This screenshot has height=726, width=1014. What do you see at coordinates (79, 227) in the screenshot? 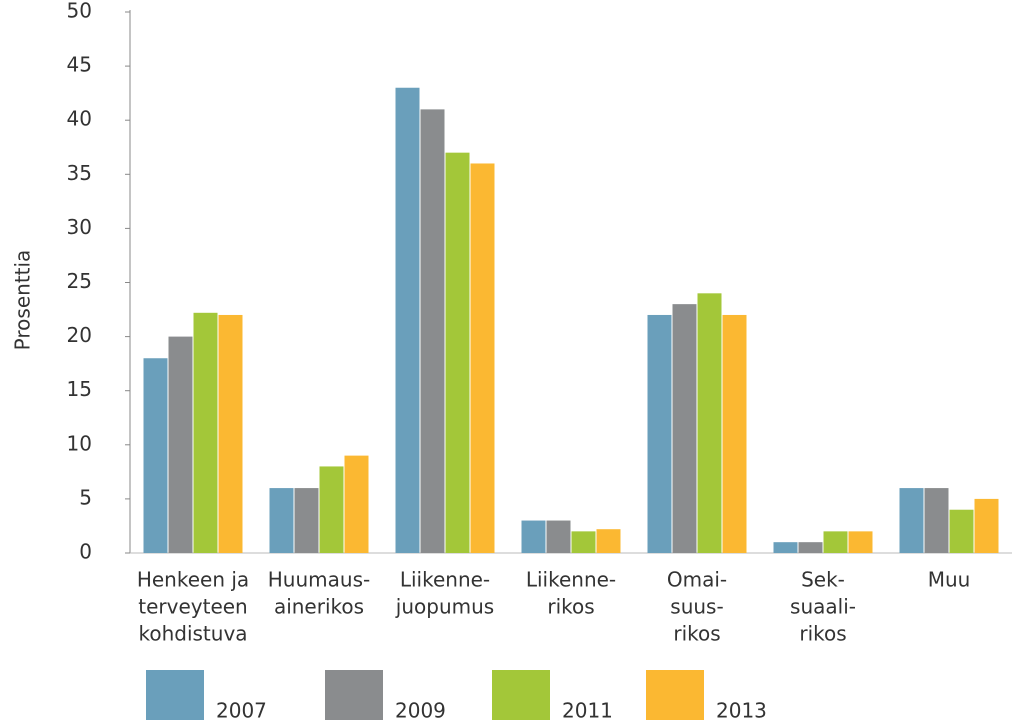
I see `y-tick-label: 30` at bounding box center [79, 227].